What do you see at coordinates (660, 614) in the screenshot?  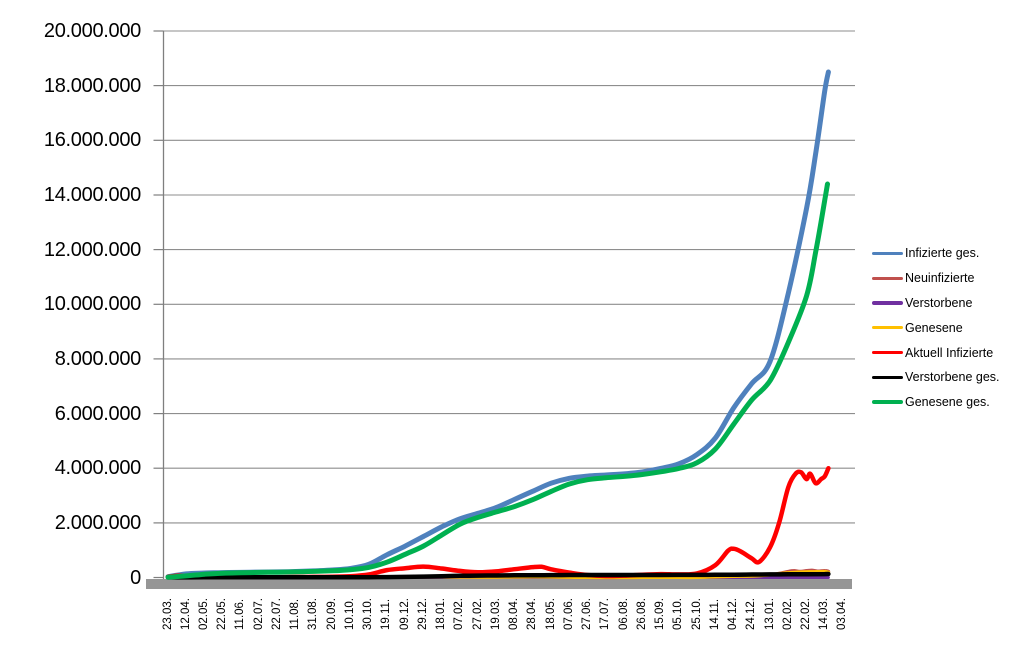 I see `x-tick-label: 15.09.` at bounding box center [660, 614].